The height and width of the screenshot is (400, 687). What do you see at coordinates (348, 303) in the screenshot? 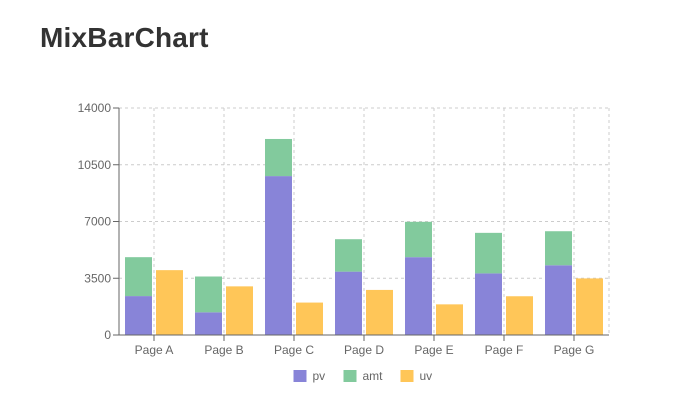
I see `bar-pv-page-d` at bounding box center [348, 303].